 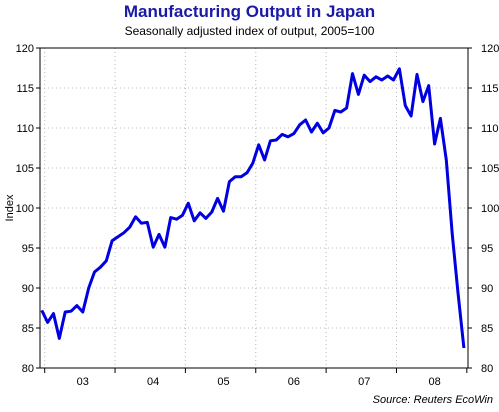 What do you see at coordinates (83, 382) in the screenshot?
I see `x-tick-label: 03` at bounding box center [83, 382].